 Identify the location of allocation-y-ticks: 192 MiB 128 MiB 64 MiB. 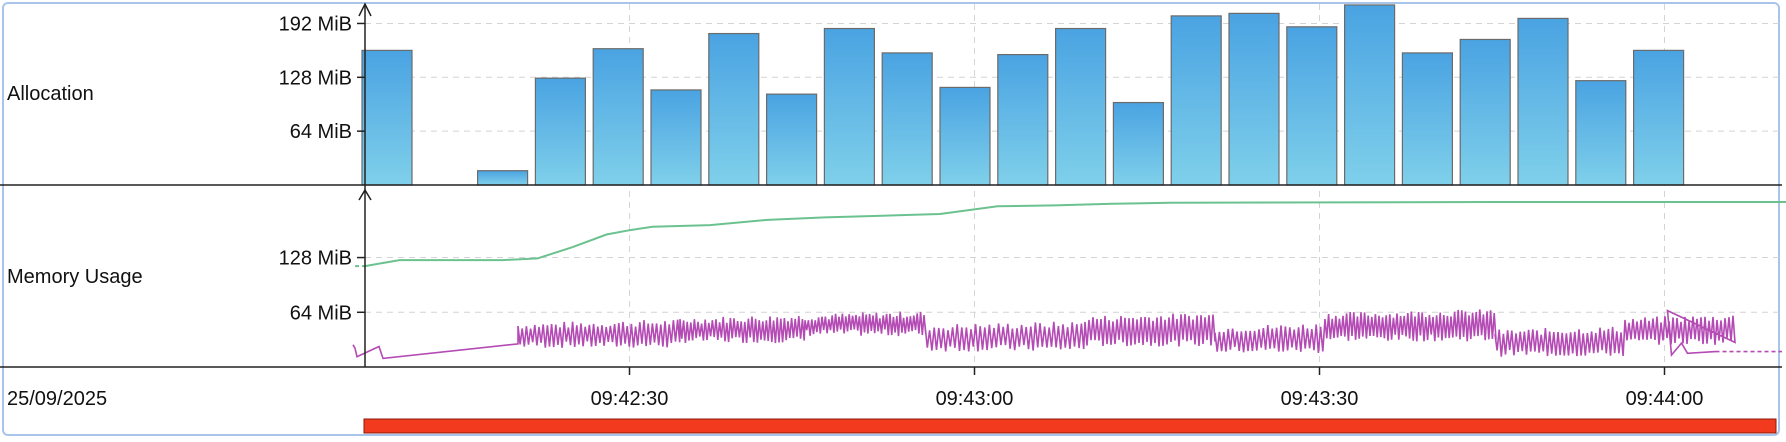
(322, 78).